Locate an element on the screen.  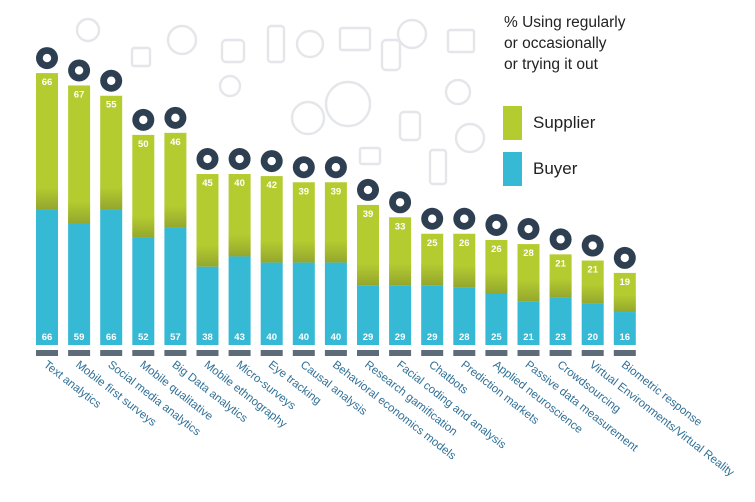
checkbox-icon is located at coordinates (239, 159).